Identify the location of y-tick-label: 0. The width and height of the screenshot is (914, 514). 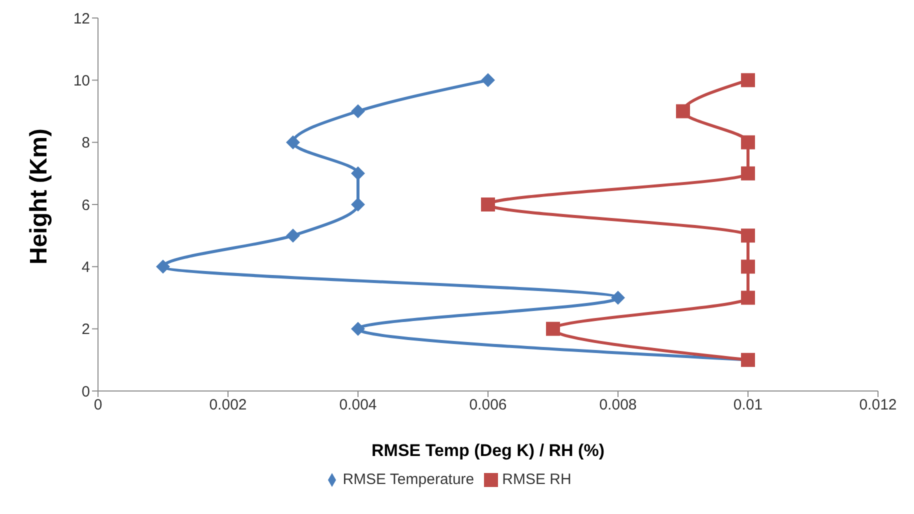
(86, 391).